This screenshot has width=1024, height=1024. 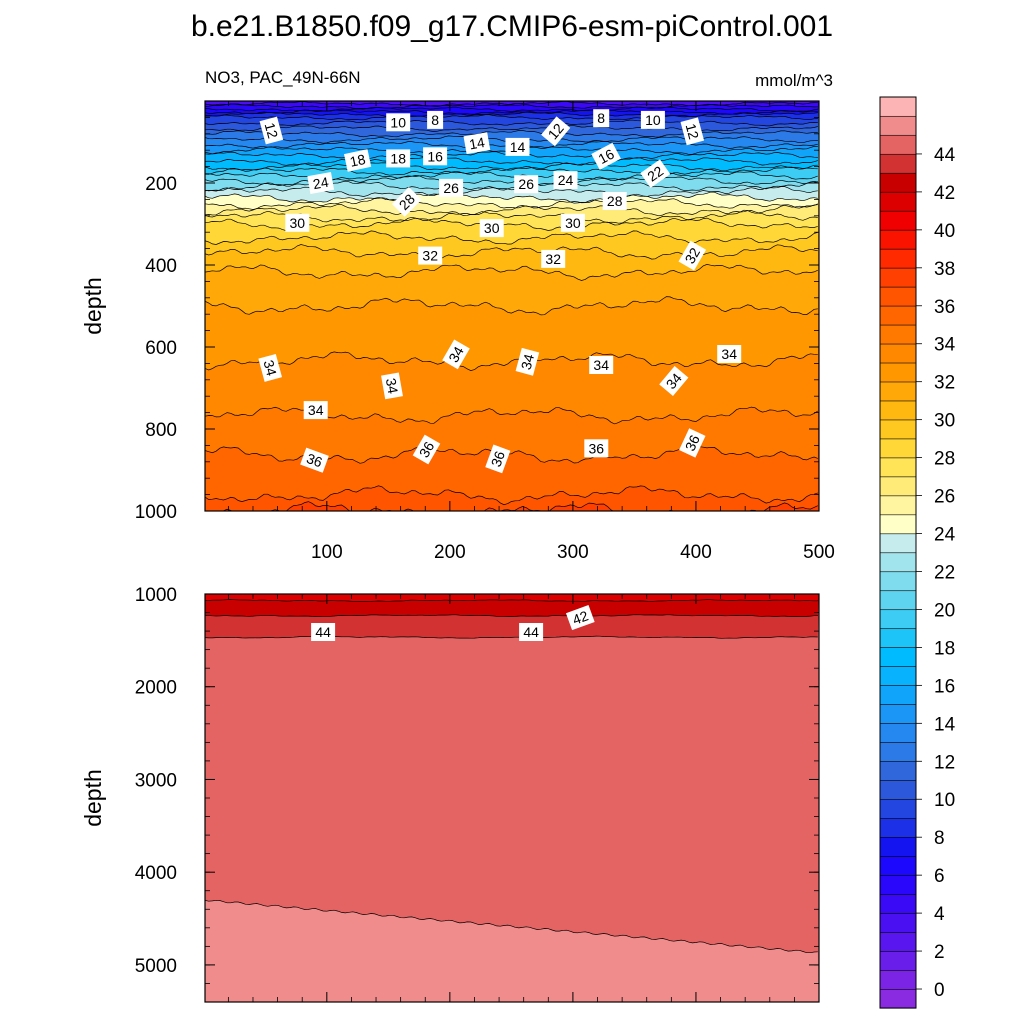 I want to click on lower-contour-label-text: 42, so click(x=580, y=617).